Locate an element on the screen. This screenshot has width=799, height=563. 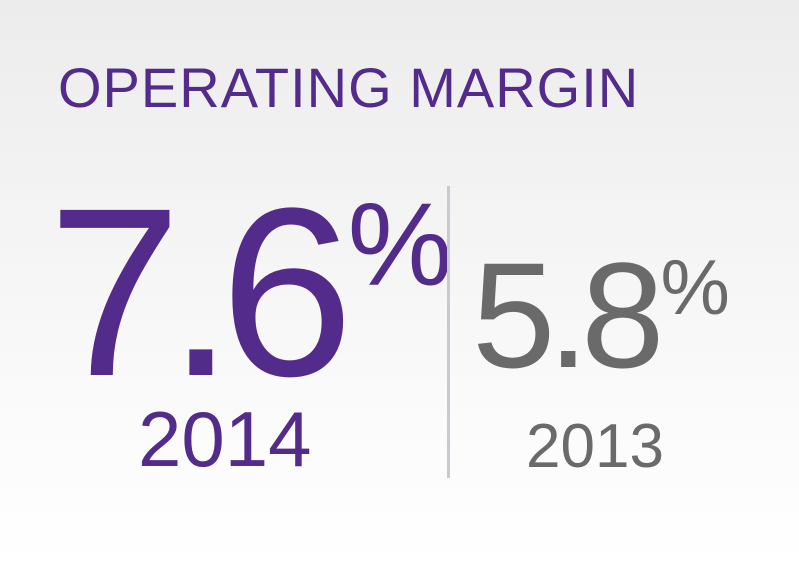
current-year-label: 2014 is located at coordinates (225, 439).